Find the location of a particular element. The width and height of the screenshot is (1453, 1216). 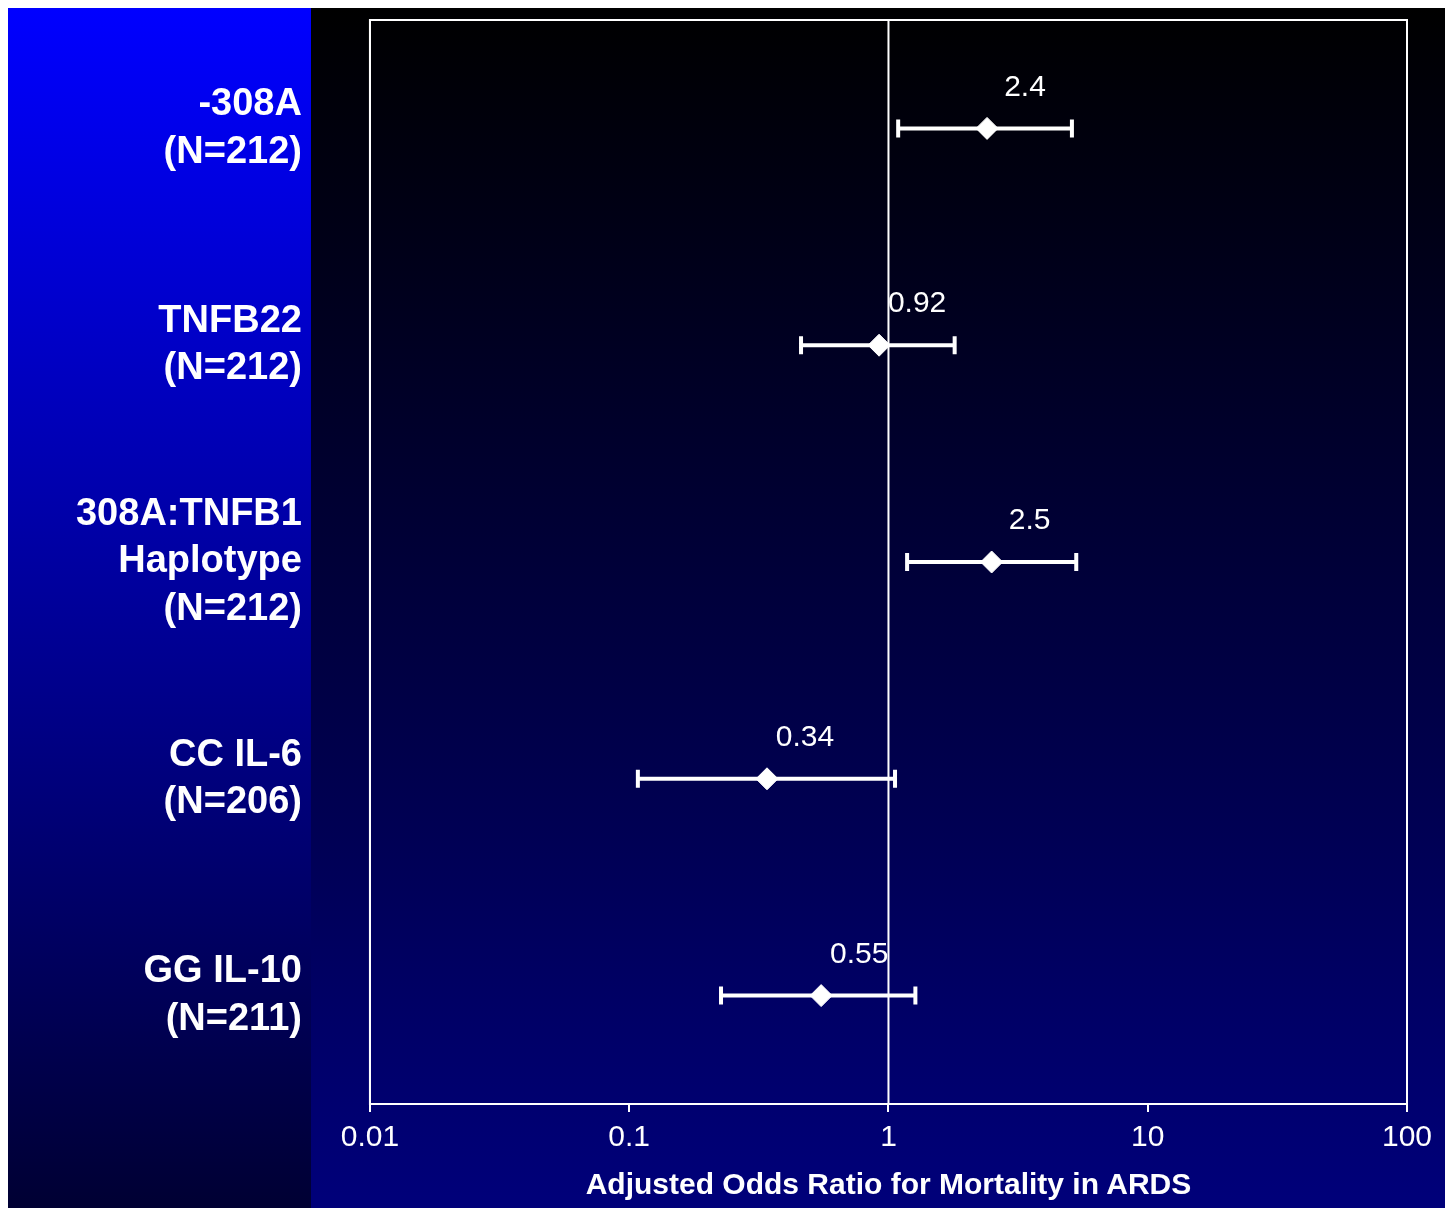

x-tick-label: 0.01 is located at coordinates (370, 1136).